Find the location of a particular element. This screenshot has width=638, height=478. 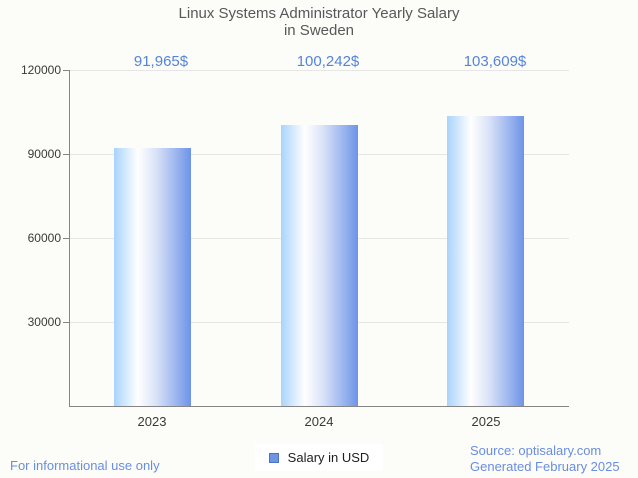

generated-line: Generated February 2025 is located at coordinates (545, 466).